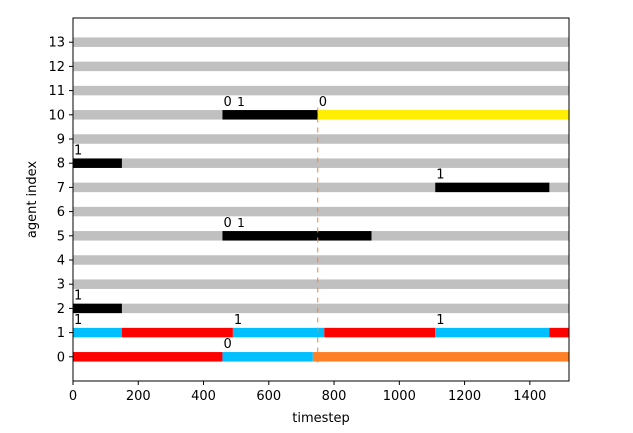  I want to click on y-tick-label: 12, so click(56, 67).